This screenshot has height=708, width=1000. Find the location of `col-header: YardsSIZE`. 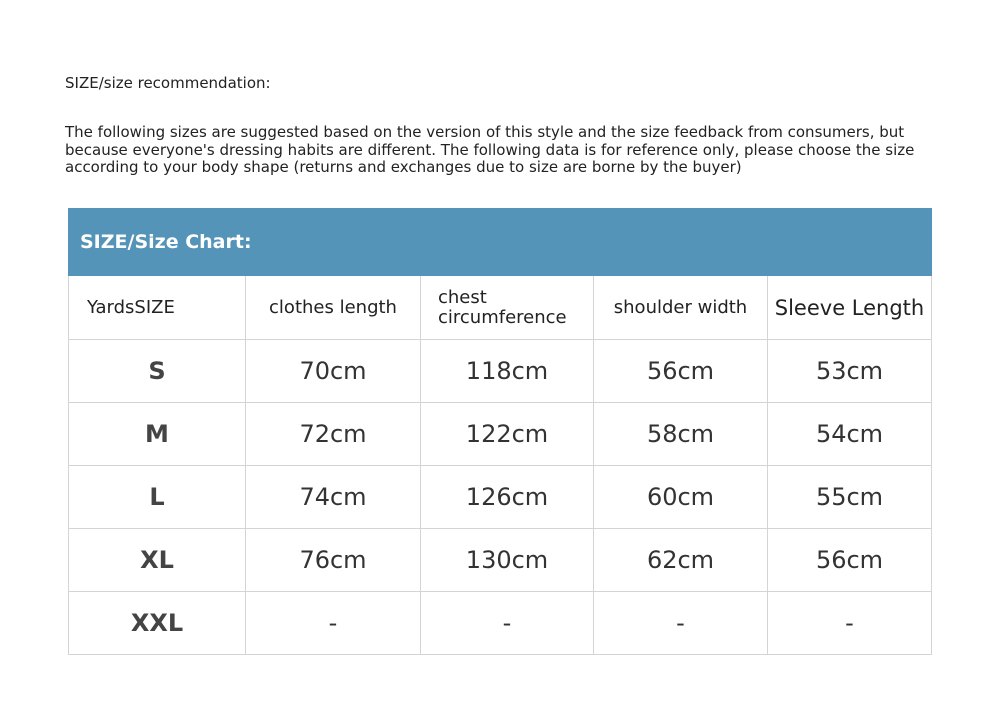

col-header: YardsSIZE is located at coordinates (157, 307).